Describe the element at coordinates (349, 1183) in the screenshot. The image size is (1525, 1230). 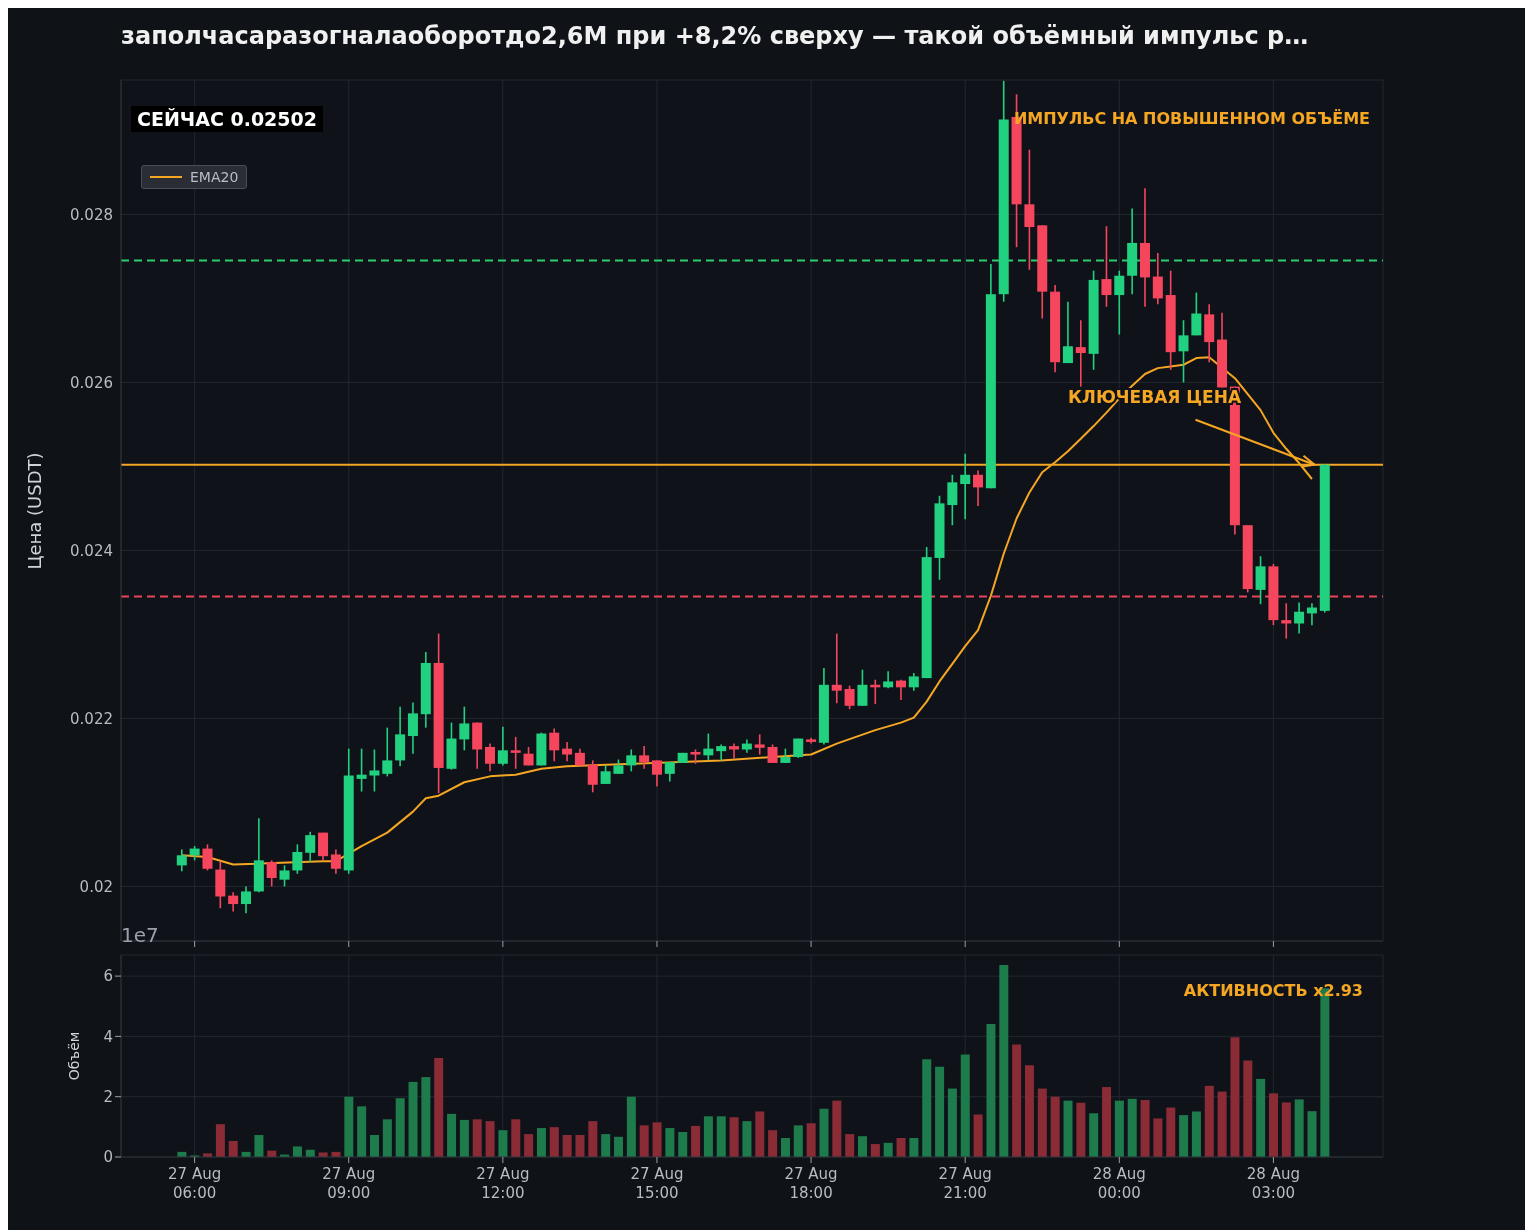
I see `x-tick-label: 27 Aug 09:00` at that location.